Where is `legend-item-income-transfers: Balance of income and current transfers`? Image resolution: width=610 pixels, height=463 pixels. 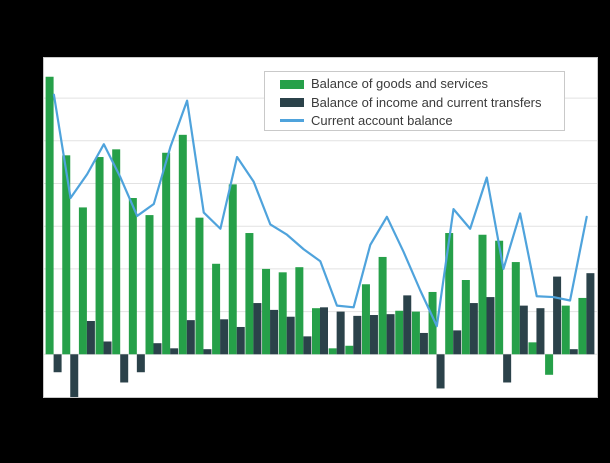 legend-item-income-transfers: Balance of income and current transfers is located at coordinates (422, 103).